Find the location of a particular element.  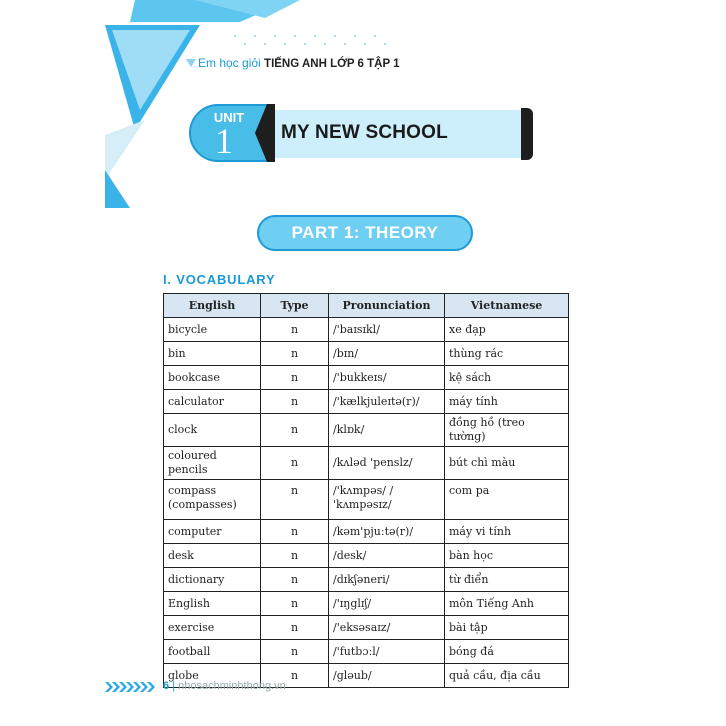

table-row: calculator n/'kælkjuleɪtə(r)/máy tính is located at coordinates (366, 401).